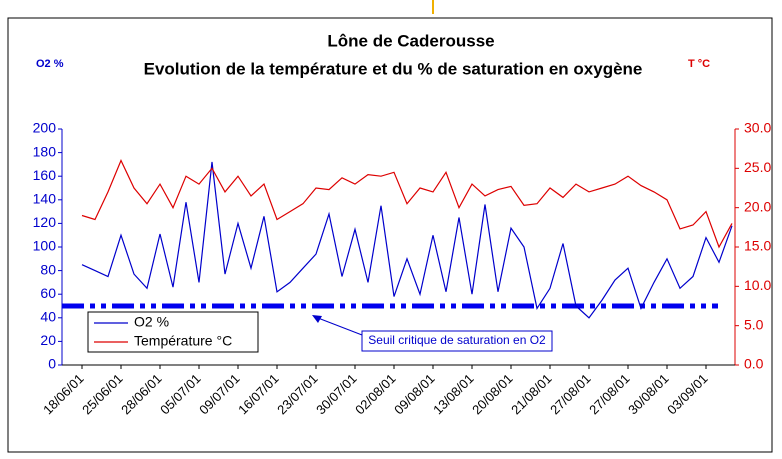 The image size is (782, 459). What do you see at coordinates (48, 269) in the screenshot?
I see `y-tick-label: 80` at bounding box center [48, 269].